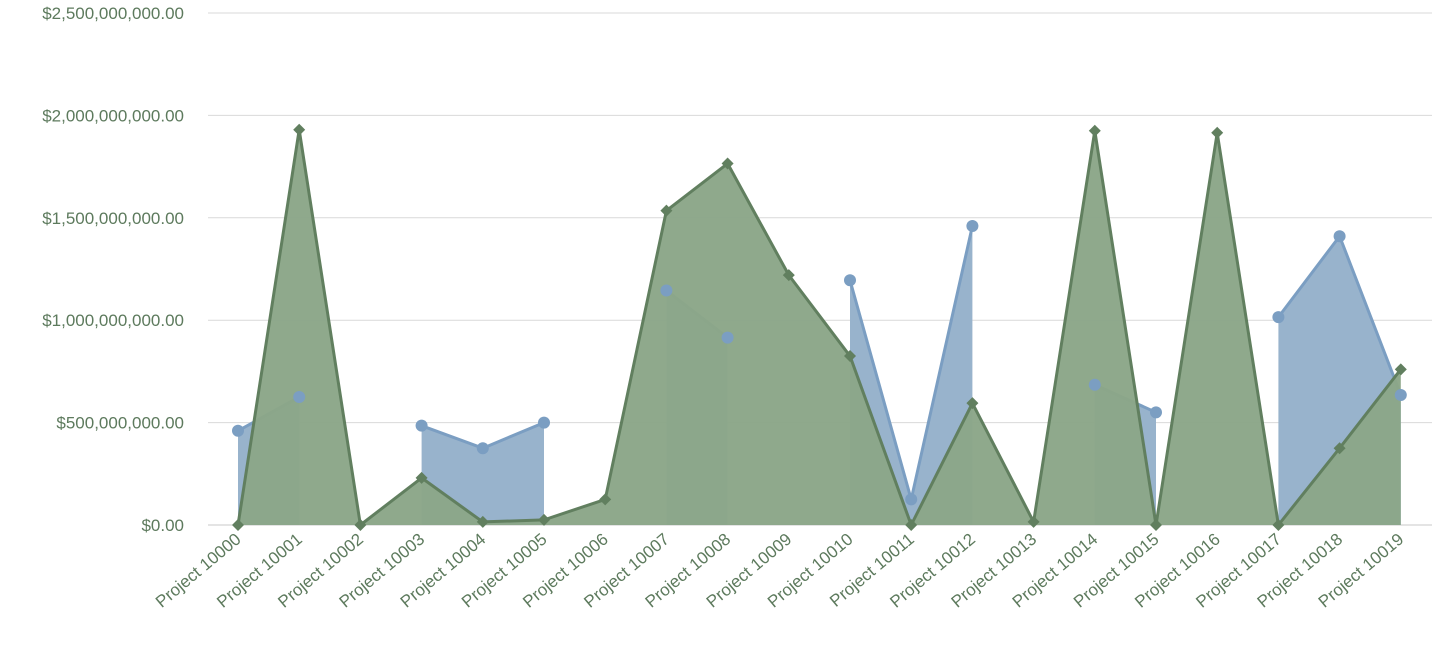 The height and width of the screenshot is (653, 1440). I want to click on y-tick-label: $1,000,000,000.00, so click(113, 320).